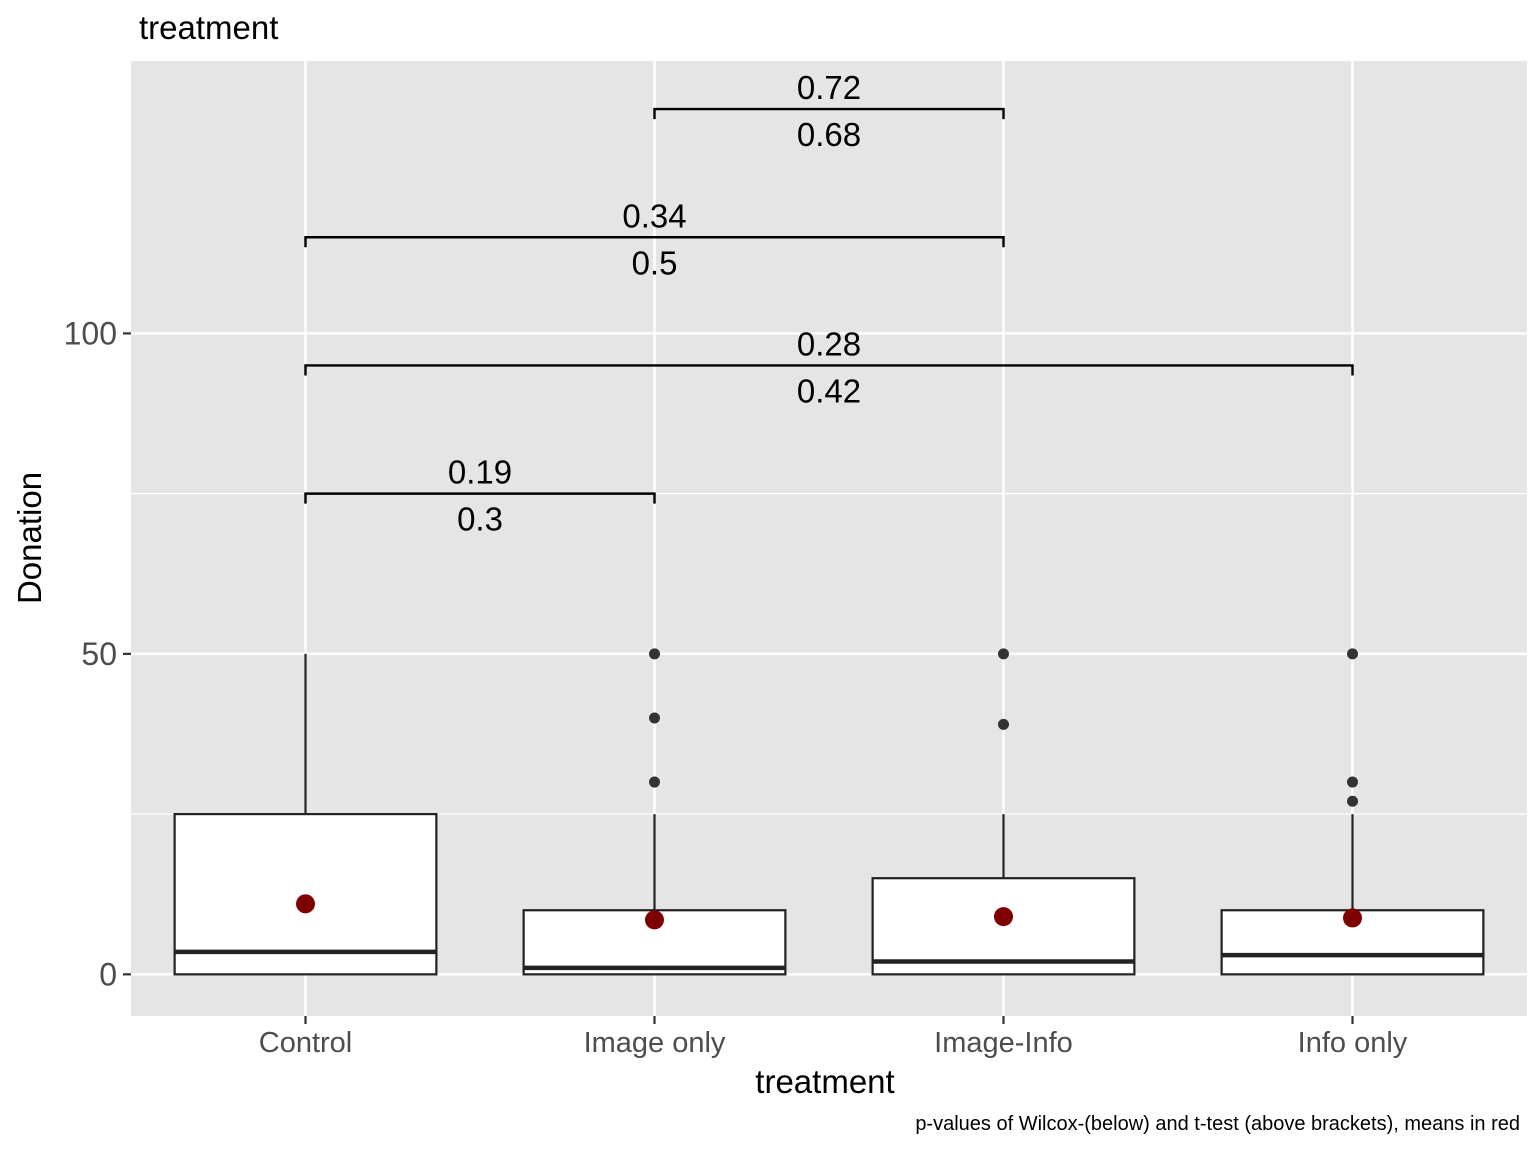 This screenshot has width=1536, height=1152. What do you see at coordinates (829, 134) in the screenshot?
I see `wilcox-p-label: 0.68` at bounding box center [829, 134].